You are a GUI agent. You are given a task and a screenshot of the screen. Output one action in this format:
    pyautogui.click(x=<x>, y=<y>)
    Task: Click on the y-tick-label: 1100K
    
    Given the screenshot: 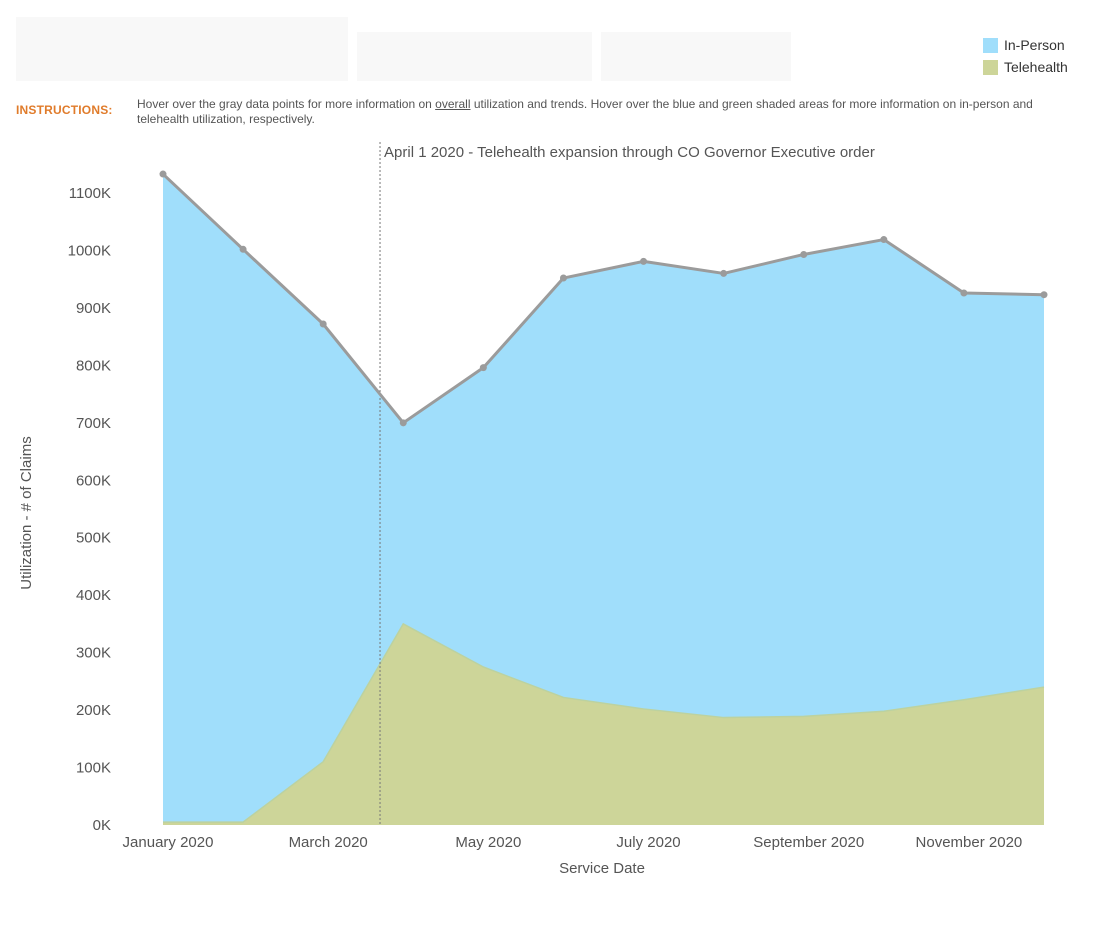 What is the action you would take?
    pyautogui.click(x=90, y=193)
    